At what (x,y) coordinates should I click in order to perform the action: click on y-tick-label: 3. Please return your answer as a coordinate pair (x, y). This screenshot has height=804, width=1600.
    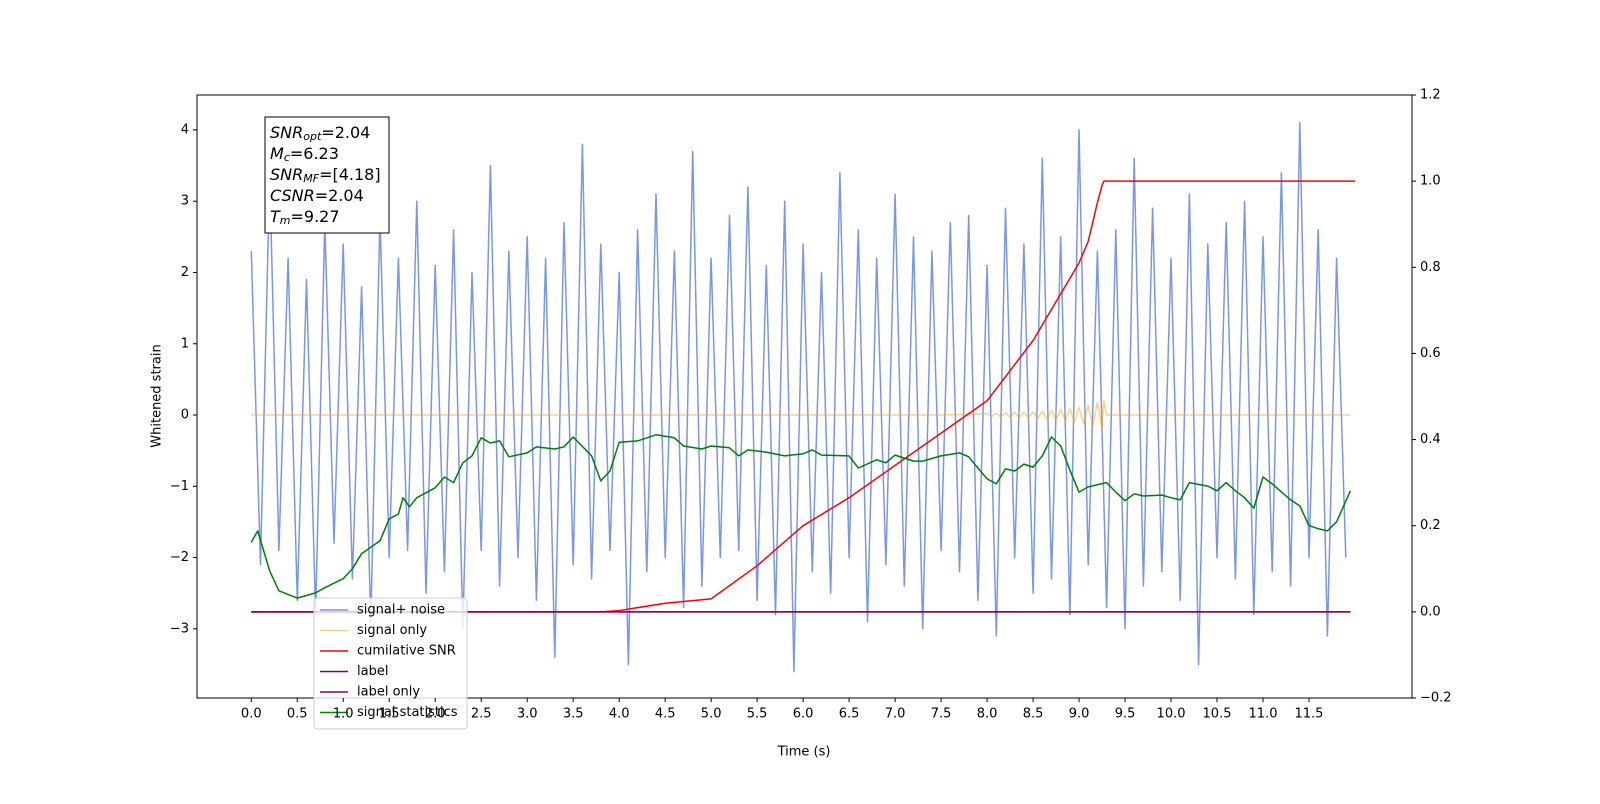
    Looking at the image, I should click on (185, 201).